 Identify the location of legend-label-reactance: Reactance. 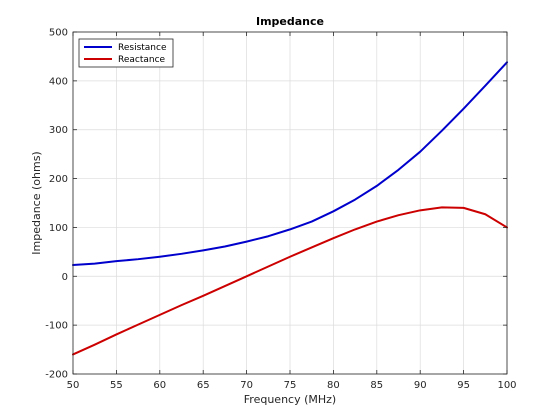
(142, 60).